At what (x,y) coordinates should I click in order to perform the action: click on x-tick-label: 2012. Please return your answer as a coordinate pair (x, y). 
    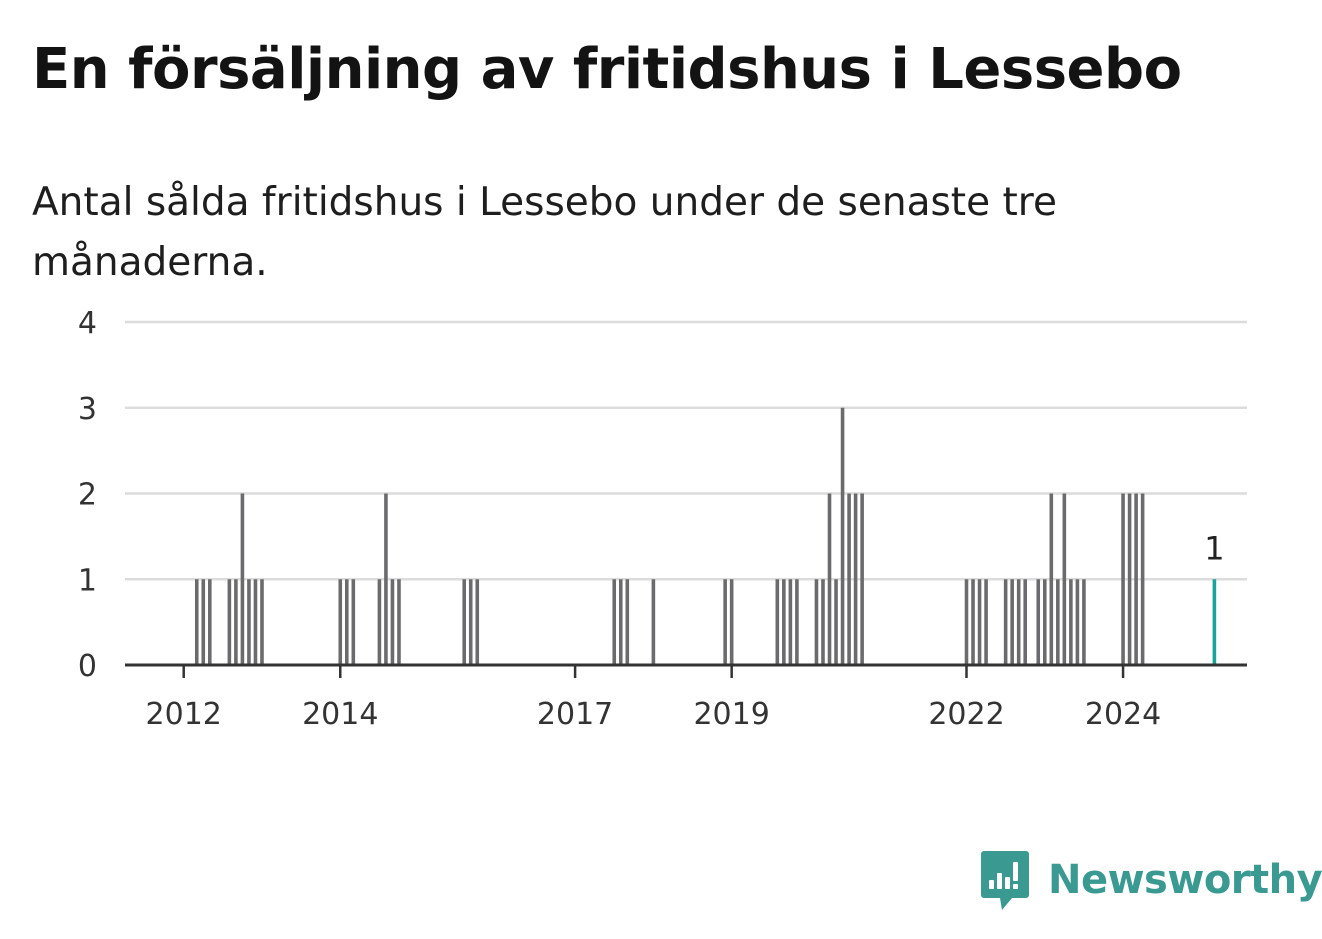
    Looking at the image, I should click on (184, 714).